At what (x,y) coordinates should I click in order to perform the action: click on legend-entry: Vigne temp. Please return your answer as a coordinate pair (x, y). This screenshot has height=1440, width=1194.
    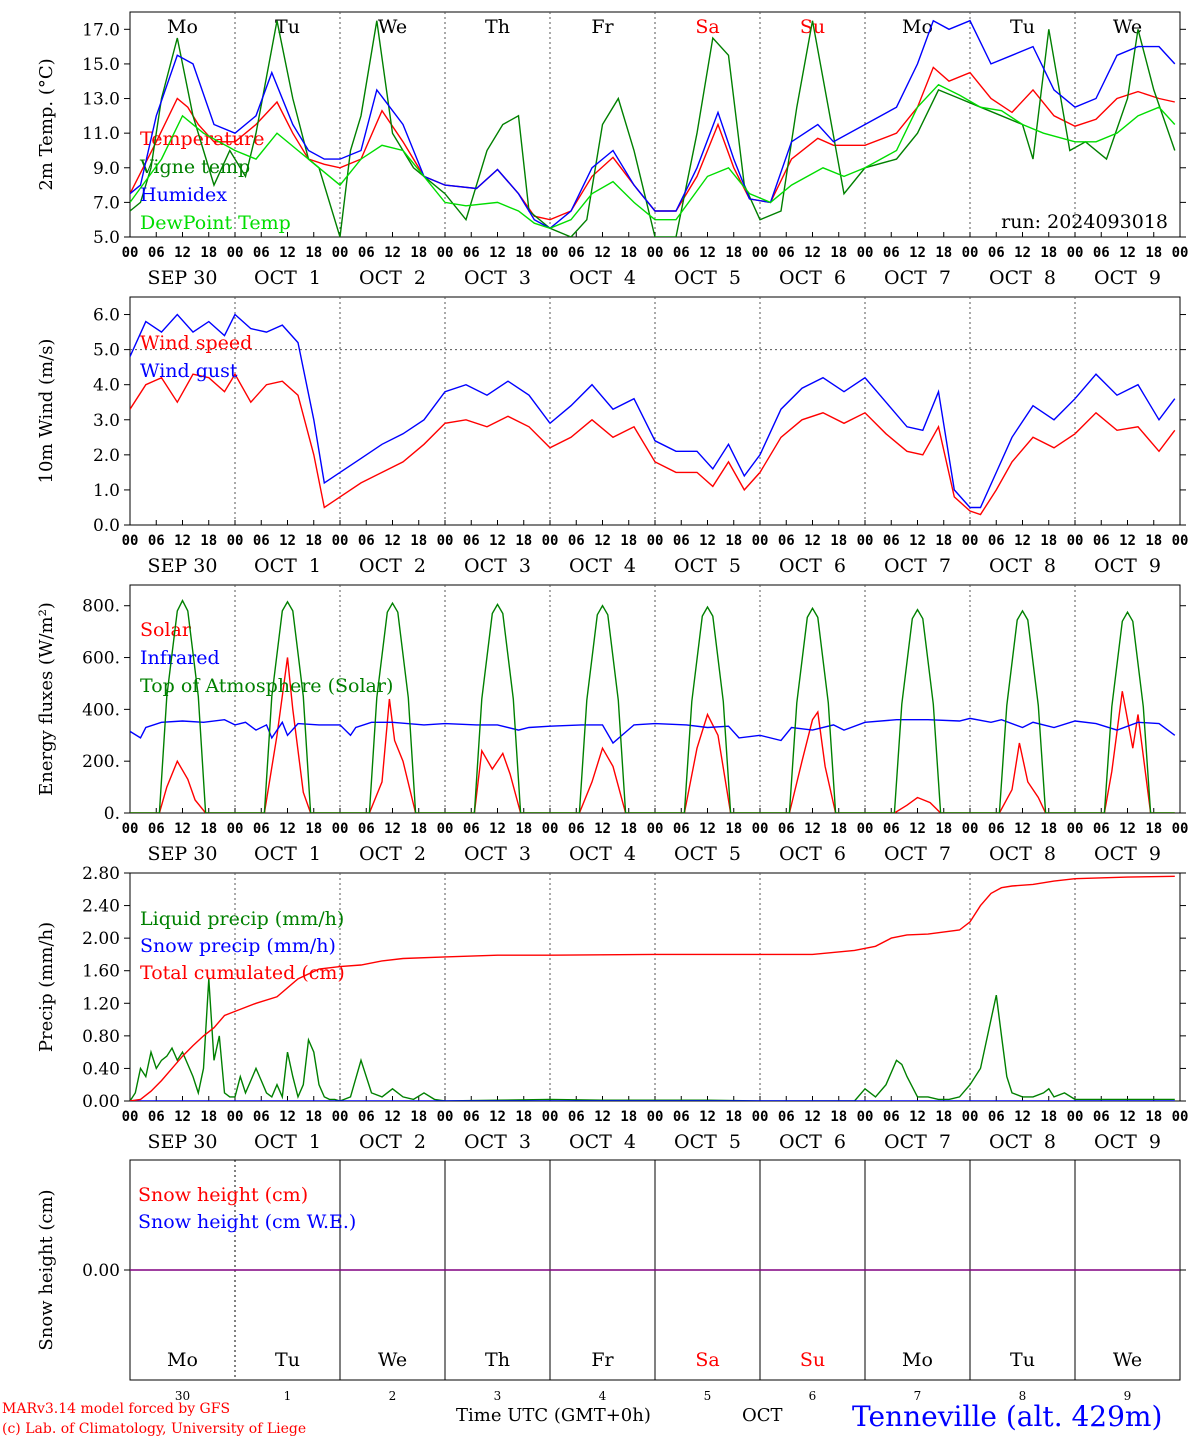
    Looking at the image, I should click on (194, 167).